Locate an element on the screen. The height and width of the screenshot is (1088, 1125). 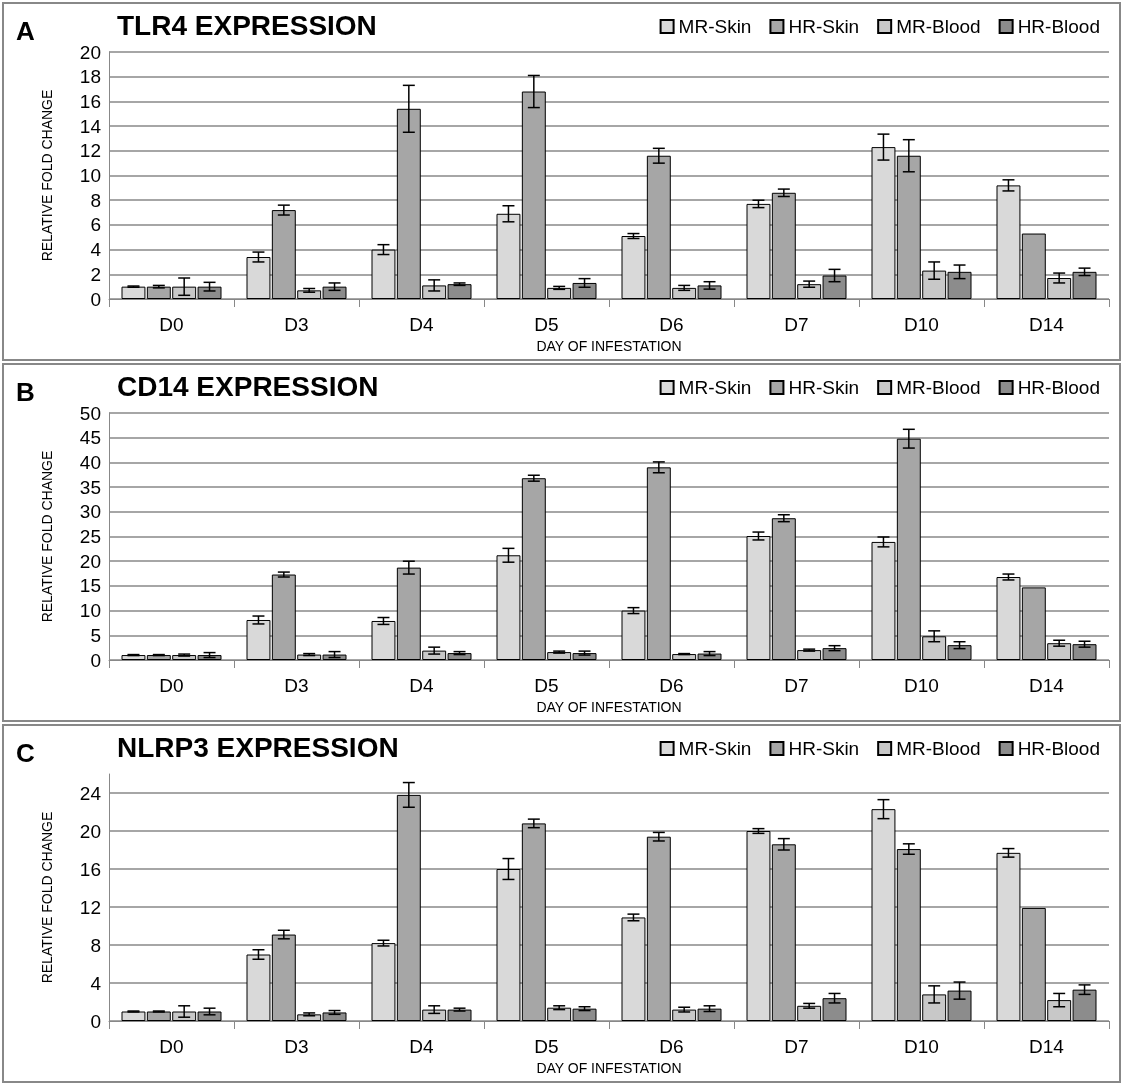
text: A is located at coordinates (25, 31).